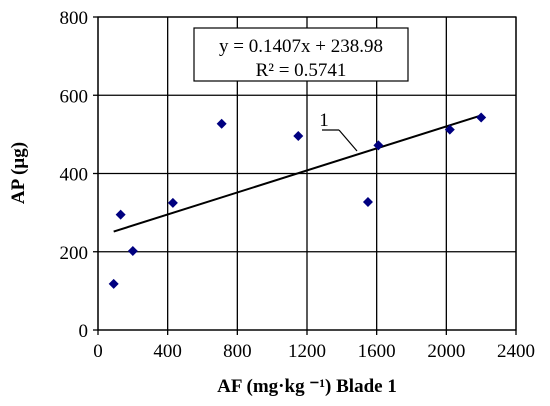 The width and height of the screenshot is (550, 406). I want to click on y-tick-label: 600, so click(74, 96).